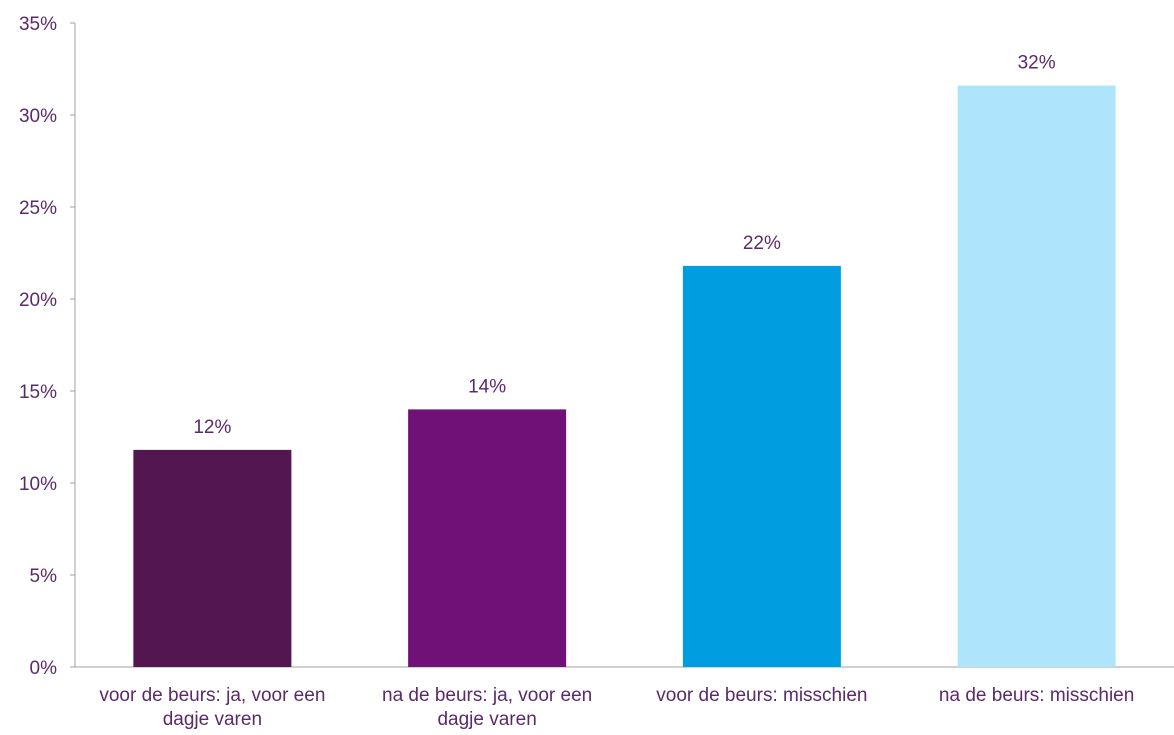 The image size is (1174, 735). What do you see at coordinates (212, 427) in the screenshot?
I see `data-label-1: 12%` at bounding box center [212, 427].